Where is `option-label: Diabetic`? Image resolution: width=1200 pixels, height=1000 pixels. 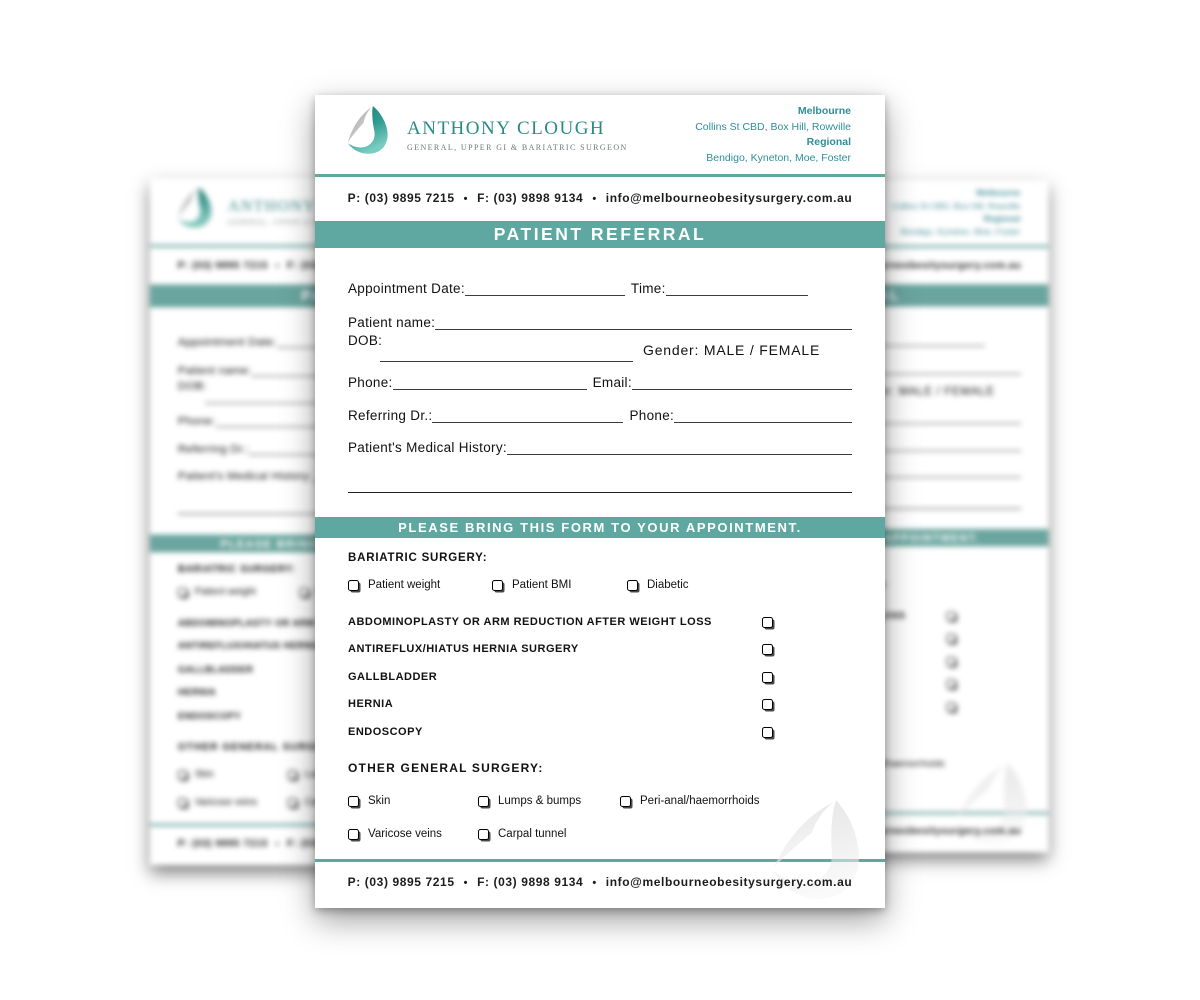
option-label: Diabetic is located at coordinates (668, 585).